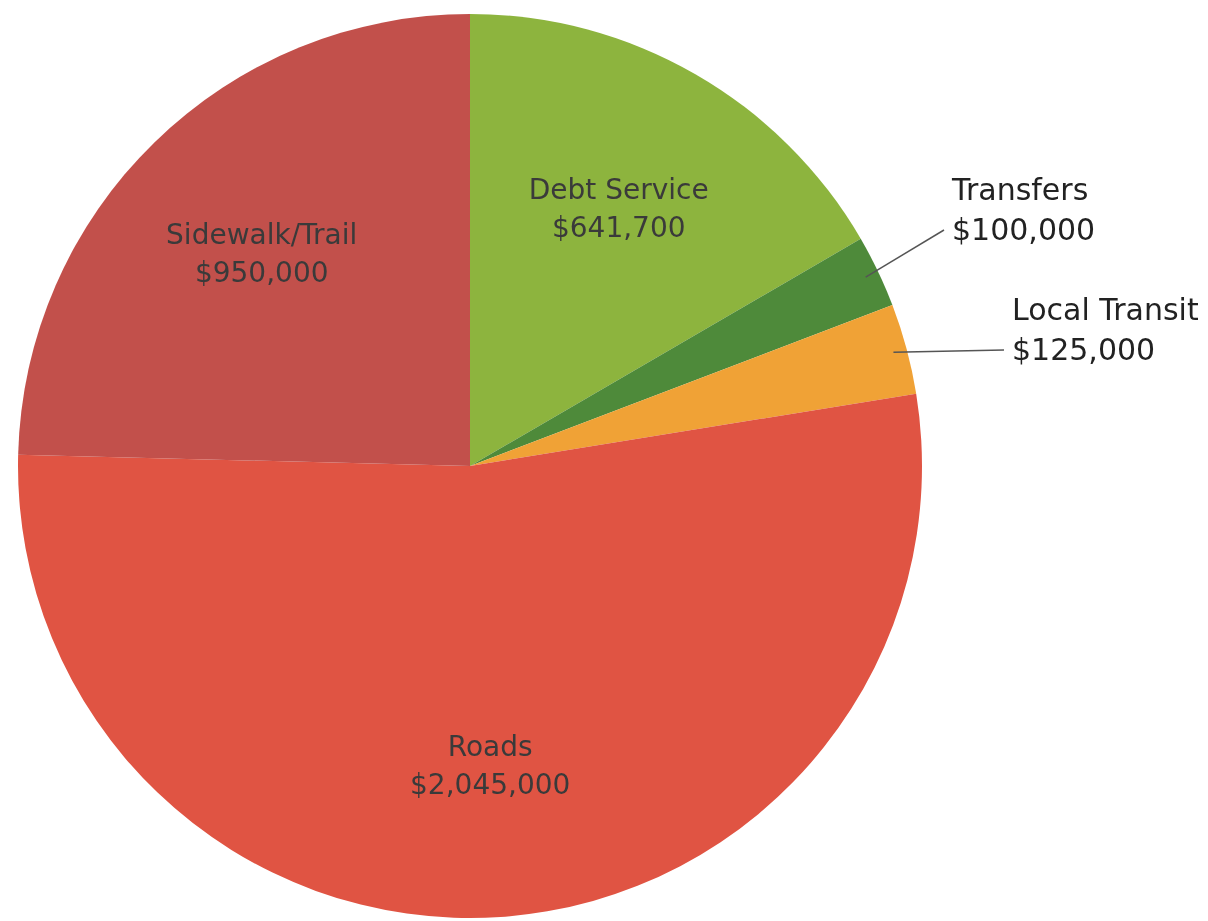 Image resolution: width=1208 pixels, height=921 pixels. I want to click on slice-label: Local Transit, so click(1105, 309).